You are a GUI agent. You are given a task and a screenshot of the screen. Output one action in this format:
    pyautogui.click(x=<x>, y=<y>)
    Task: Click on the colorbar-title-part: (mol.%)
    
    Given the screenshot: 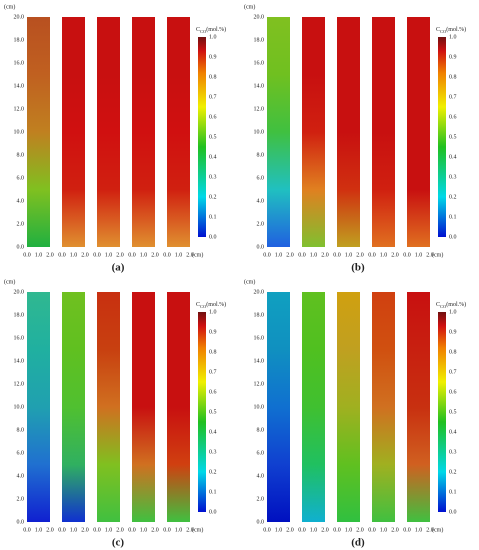 What is the action you would take?
    pyautogui.click(x=216, y=29)
    